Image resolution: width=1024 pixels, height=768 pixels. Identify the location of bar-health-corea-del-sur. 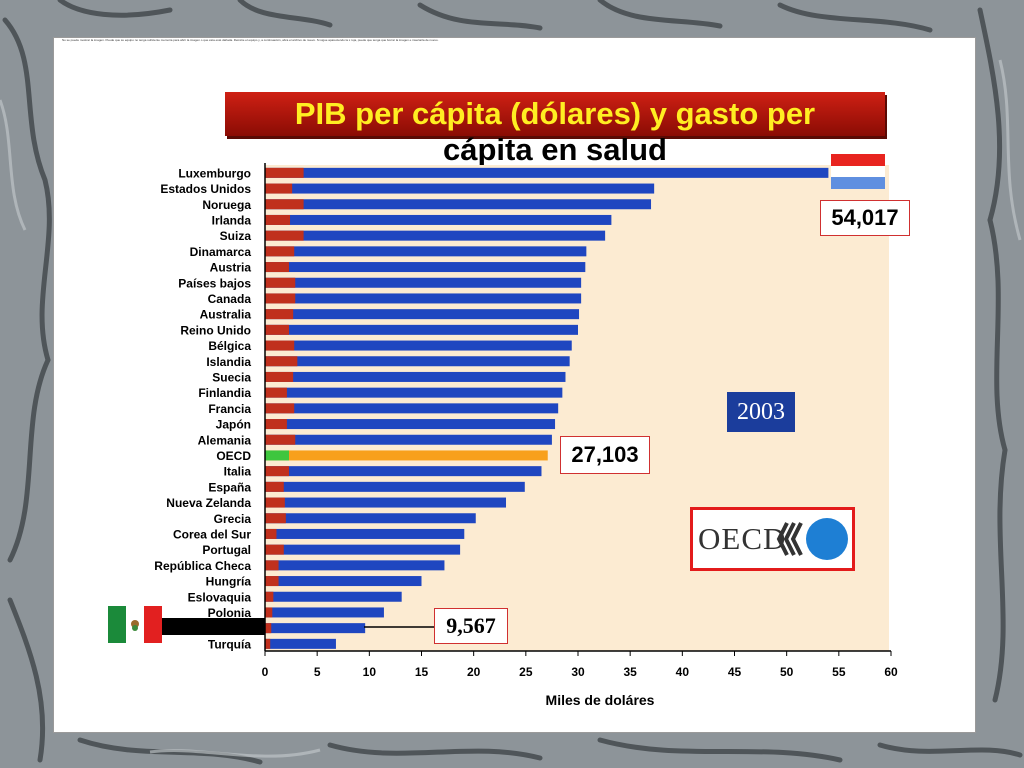
(271, 533).